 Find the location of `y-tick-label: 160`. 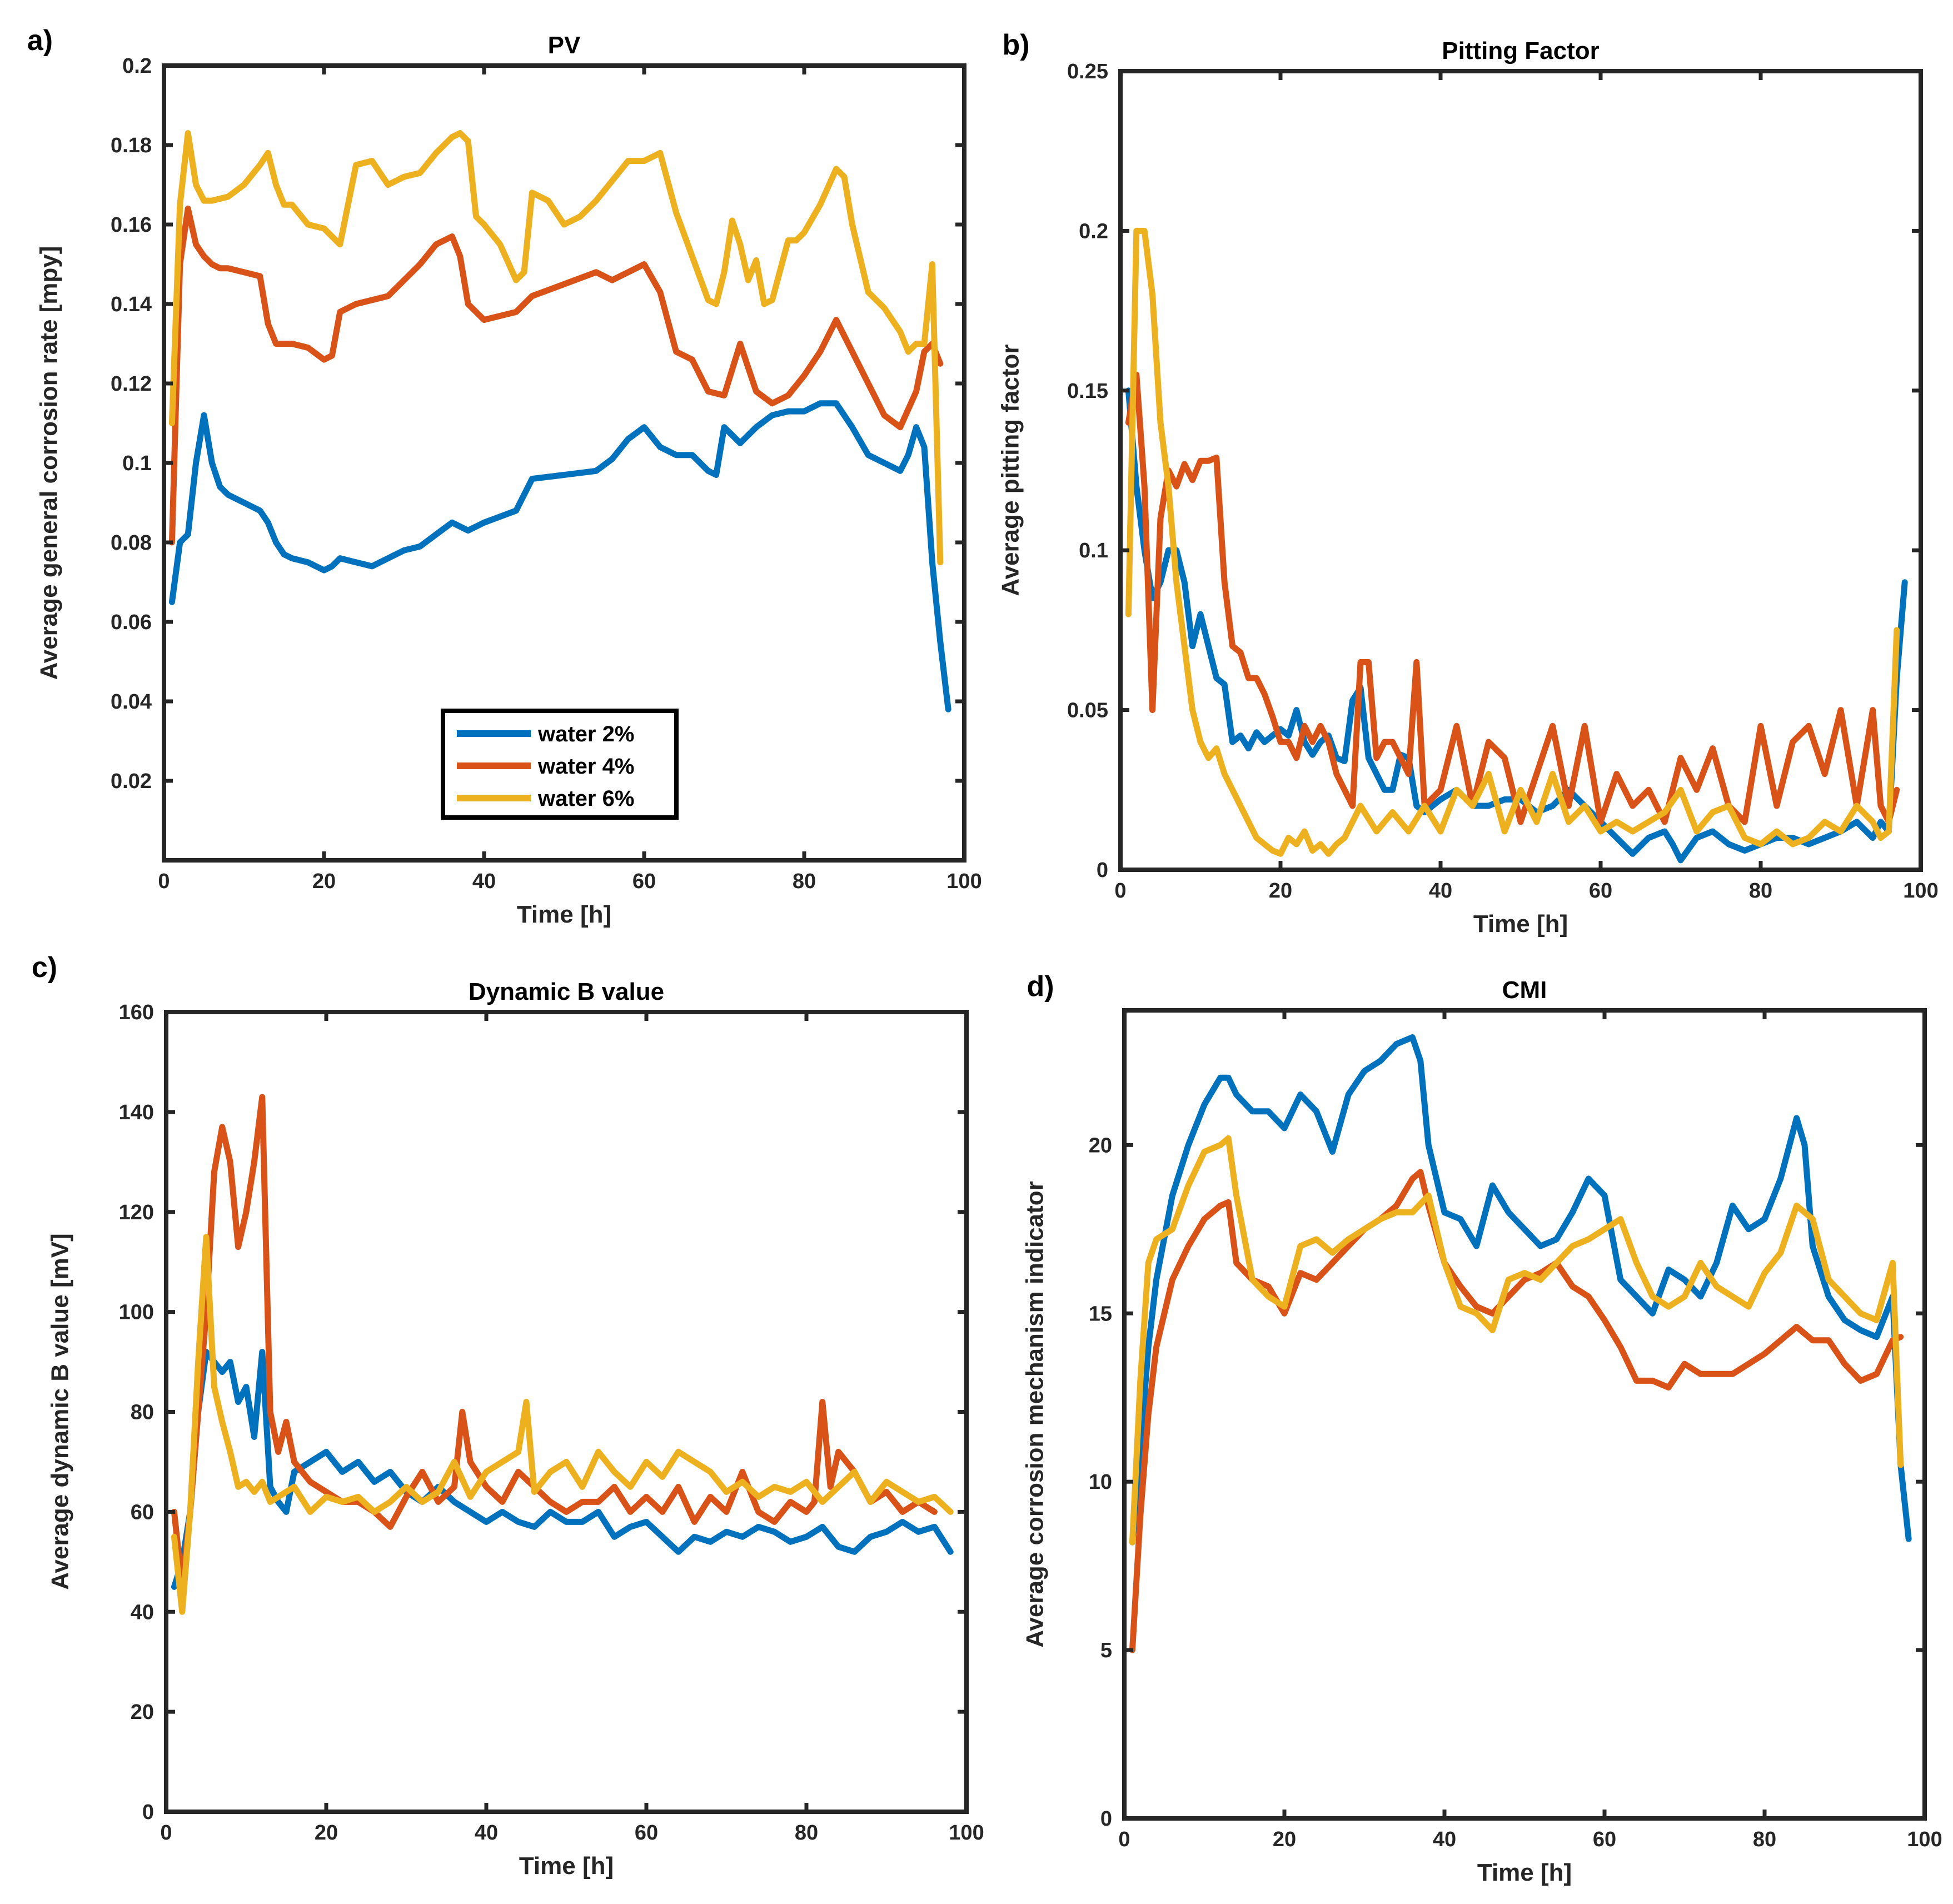

y-tick-label: 160 is located at coordinates (136, 1012).